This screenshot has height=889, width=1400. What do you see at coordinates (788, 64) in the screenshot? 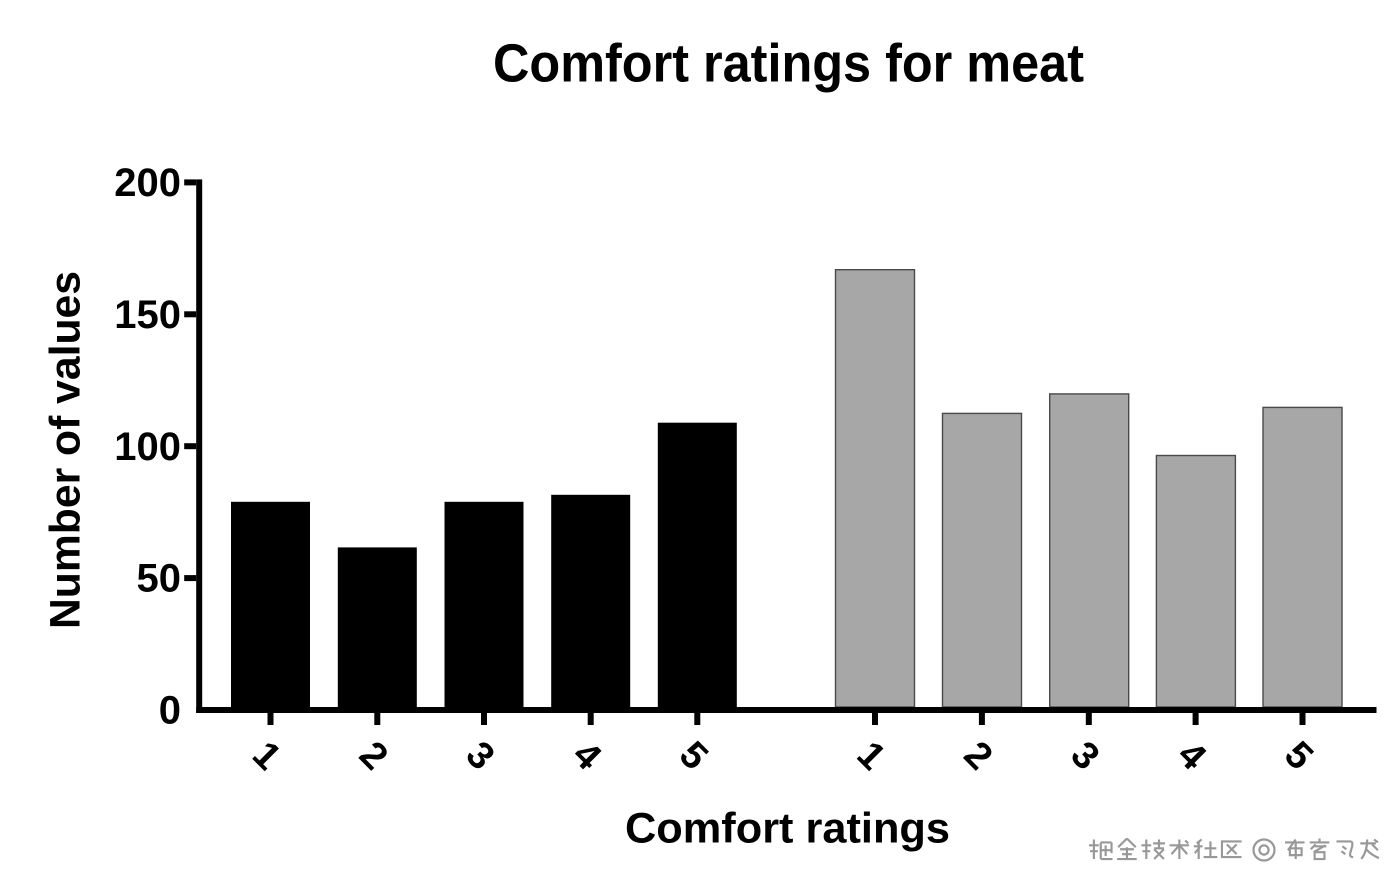
I see `svg-text: Comfort ratings for meat` at bounding box center [788, 64].